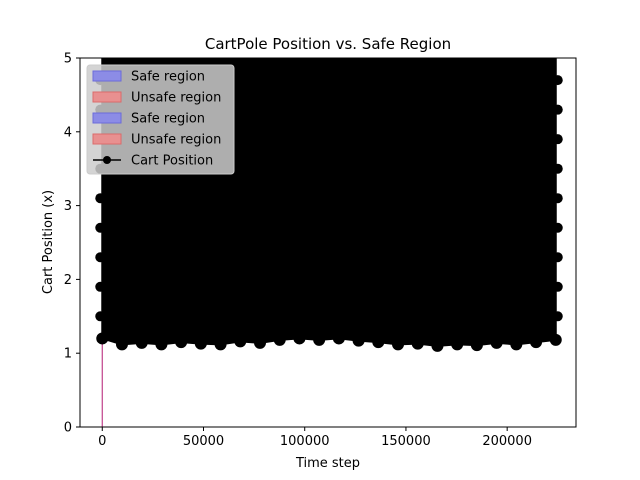 This screenshot has height=480, width=640. I want to click on legend-box, so click(160, 119).